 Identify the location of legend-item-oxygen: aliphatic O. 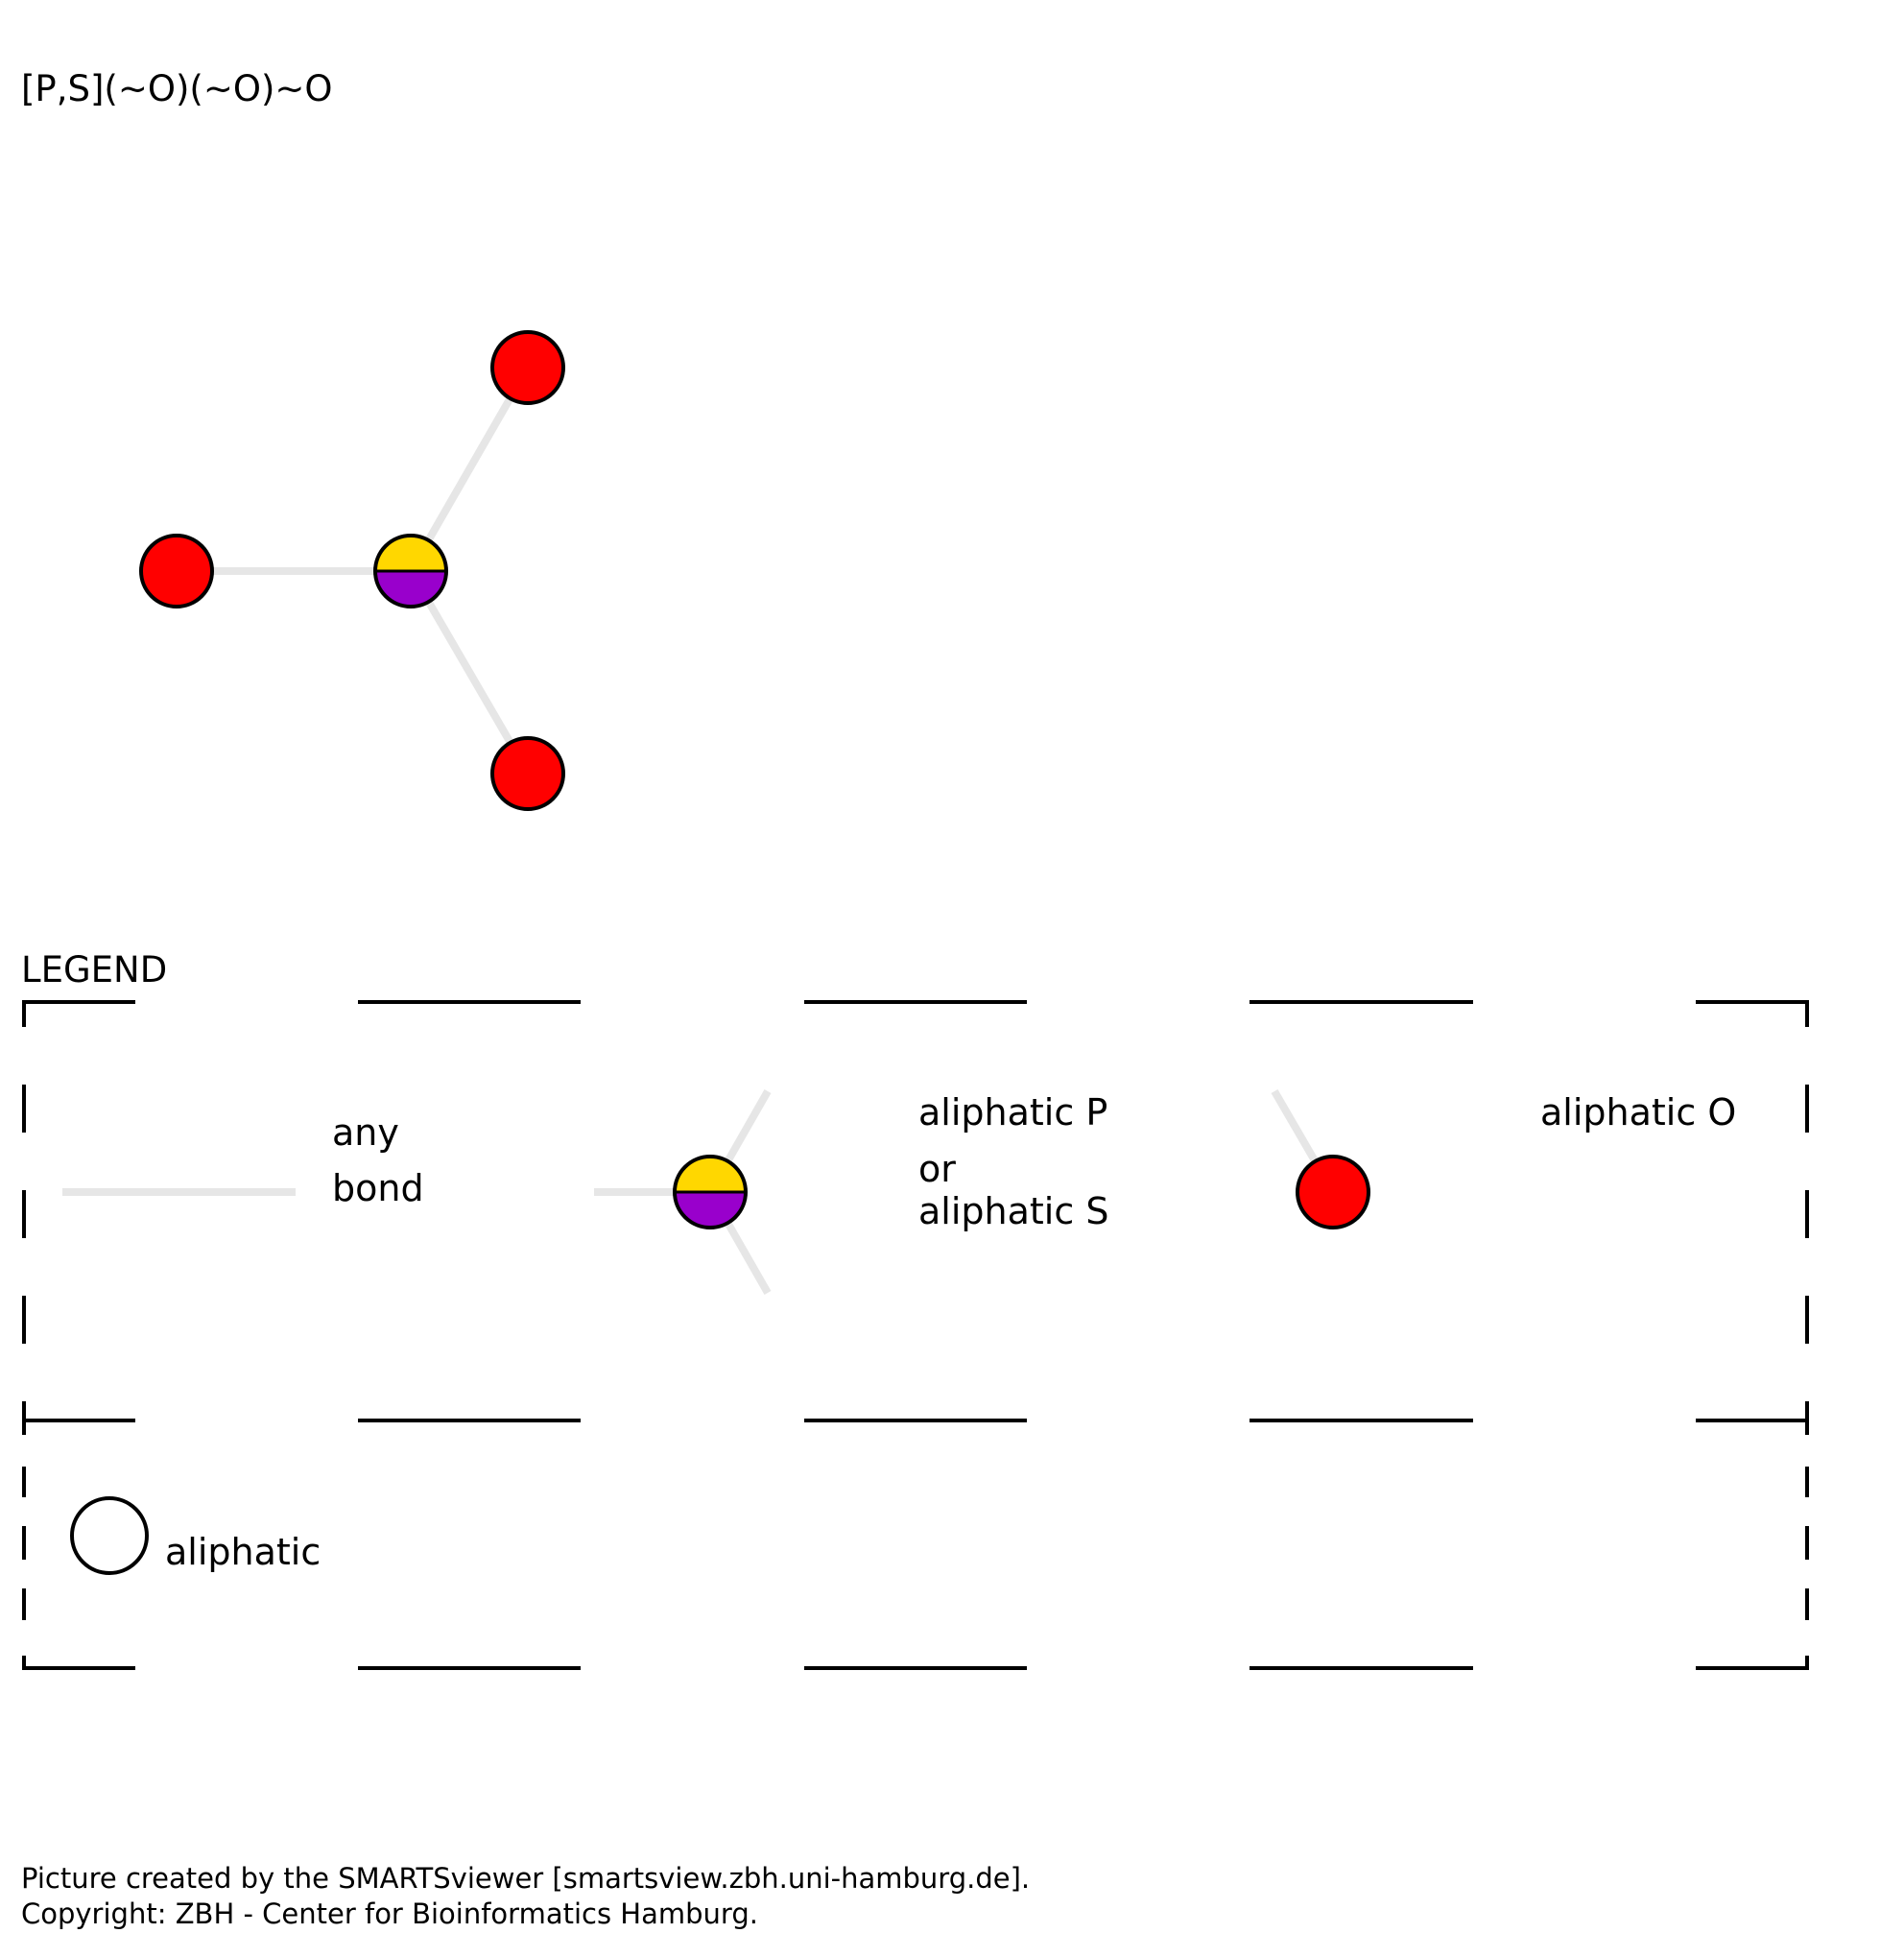
(1504, 1158).